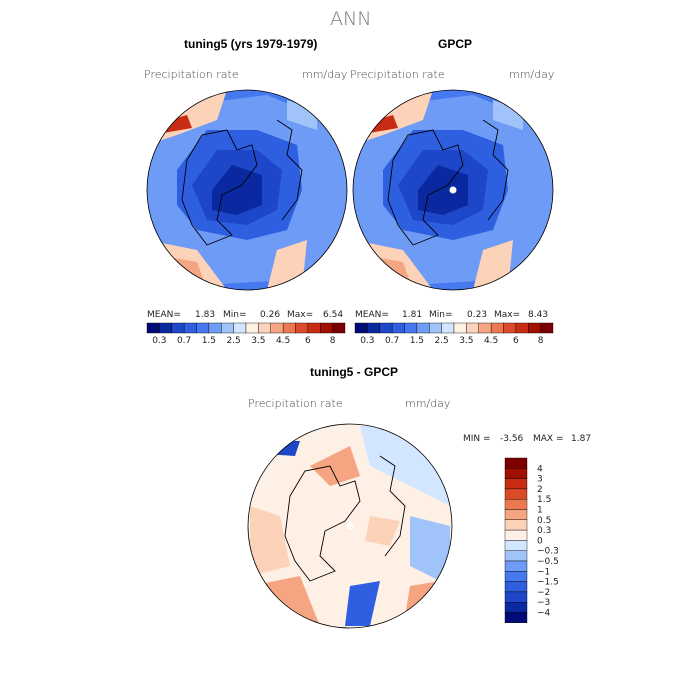 The width and height of the screenshot is (700, 700). What do you see at coordinates (548, 552) in the screenshot?
I see `colorbar3-tick: −0.3` at bounding box center [548, 552].